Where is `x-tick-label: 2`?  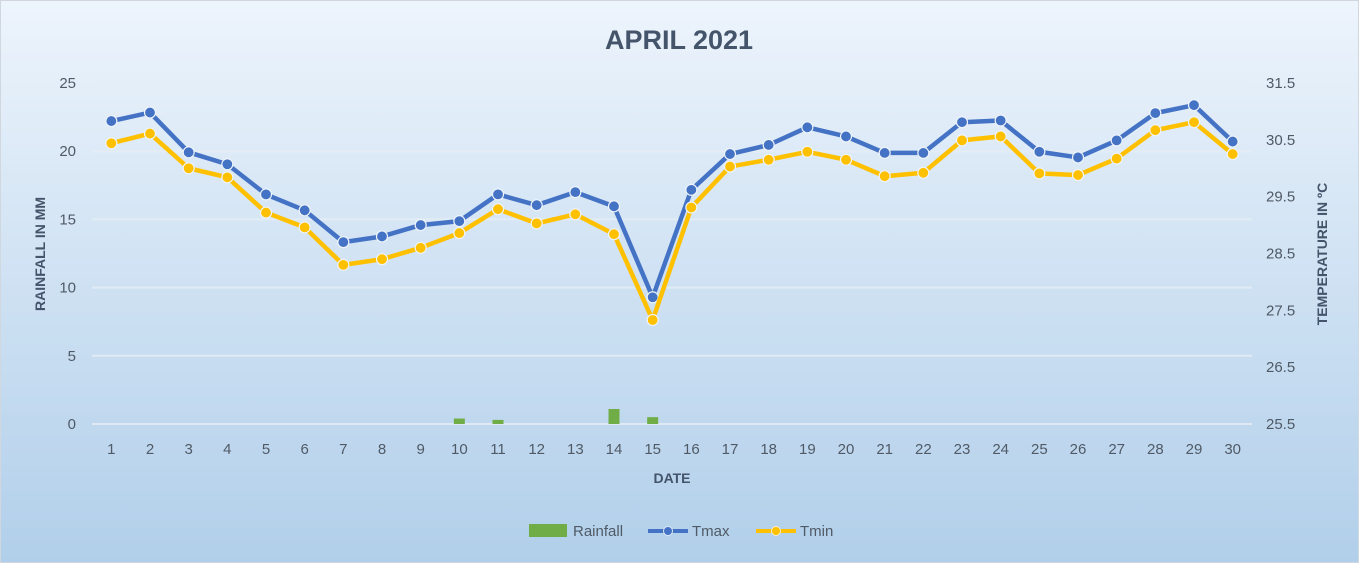
x-tick-label: 2 is located at coordinates (150, 449).